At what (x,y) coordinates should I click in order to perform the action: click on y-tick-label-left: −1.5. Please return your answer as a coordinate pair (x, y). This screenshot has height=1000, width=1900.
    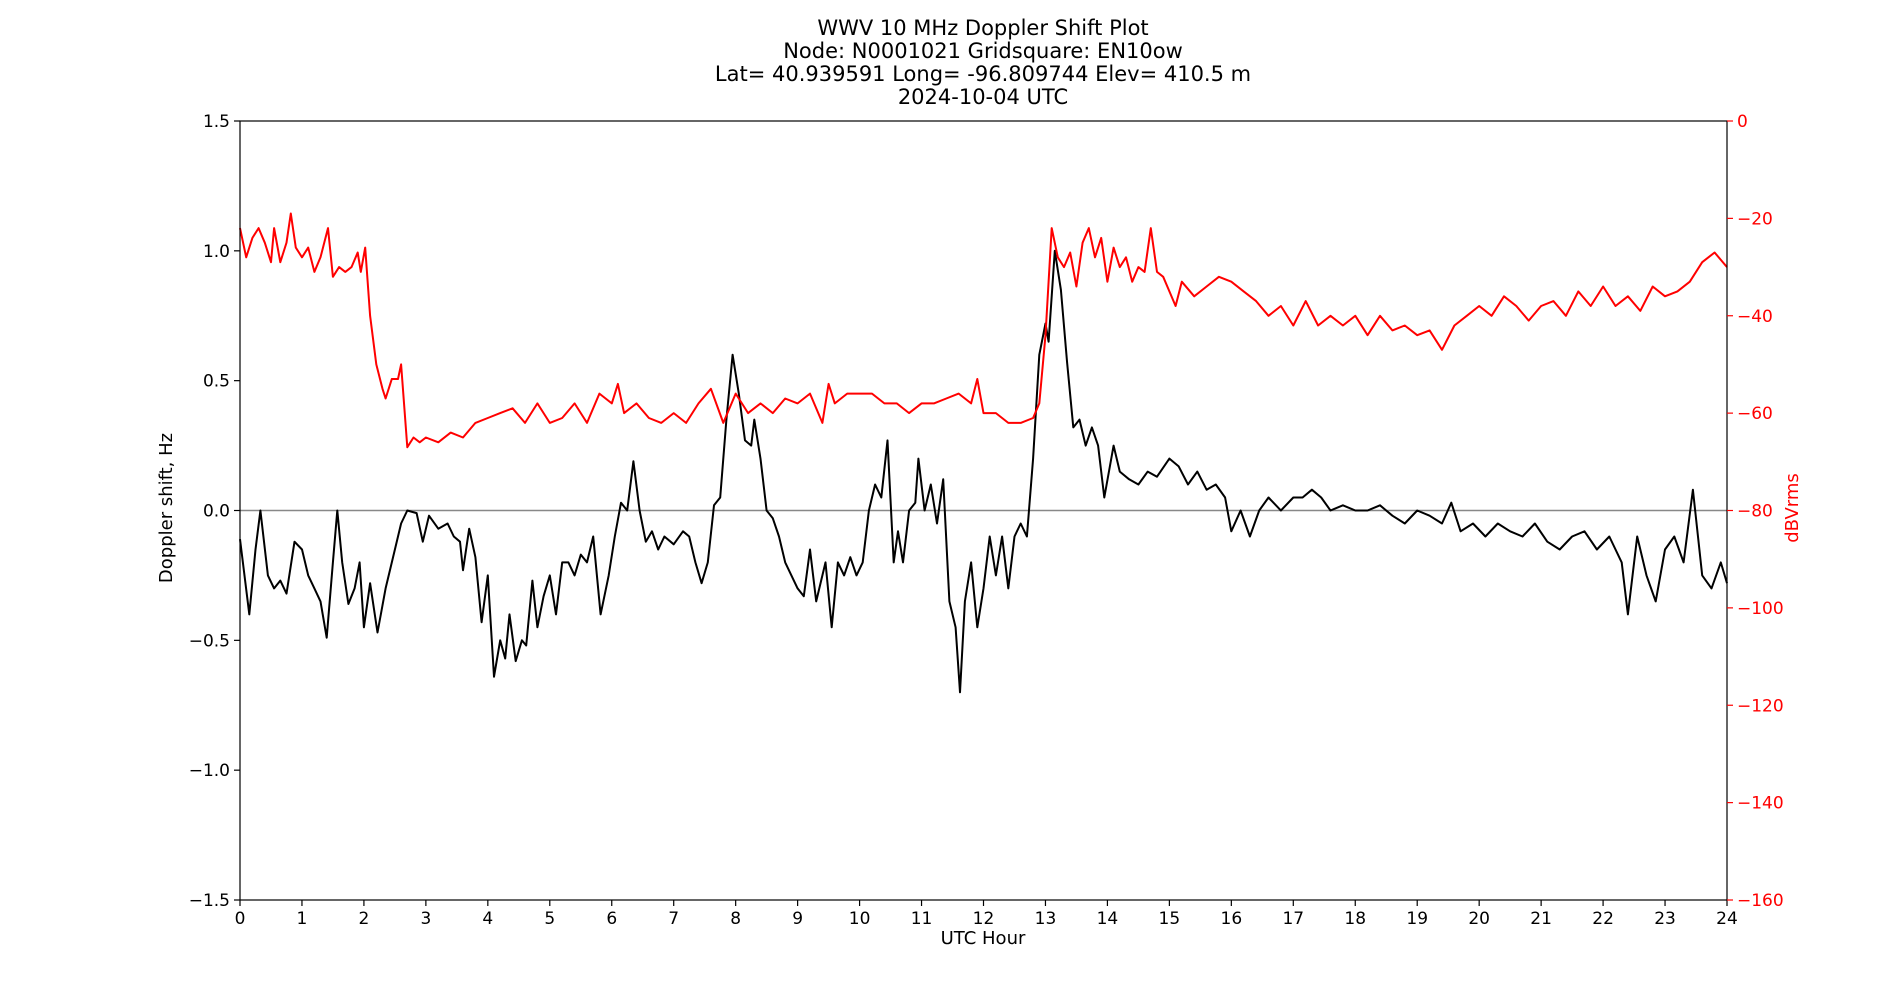
    Looking at the image, I should click on (209, 901).